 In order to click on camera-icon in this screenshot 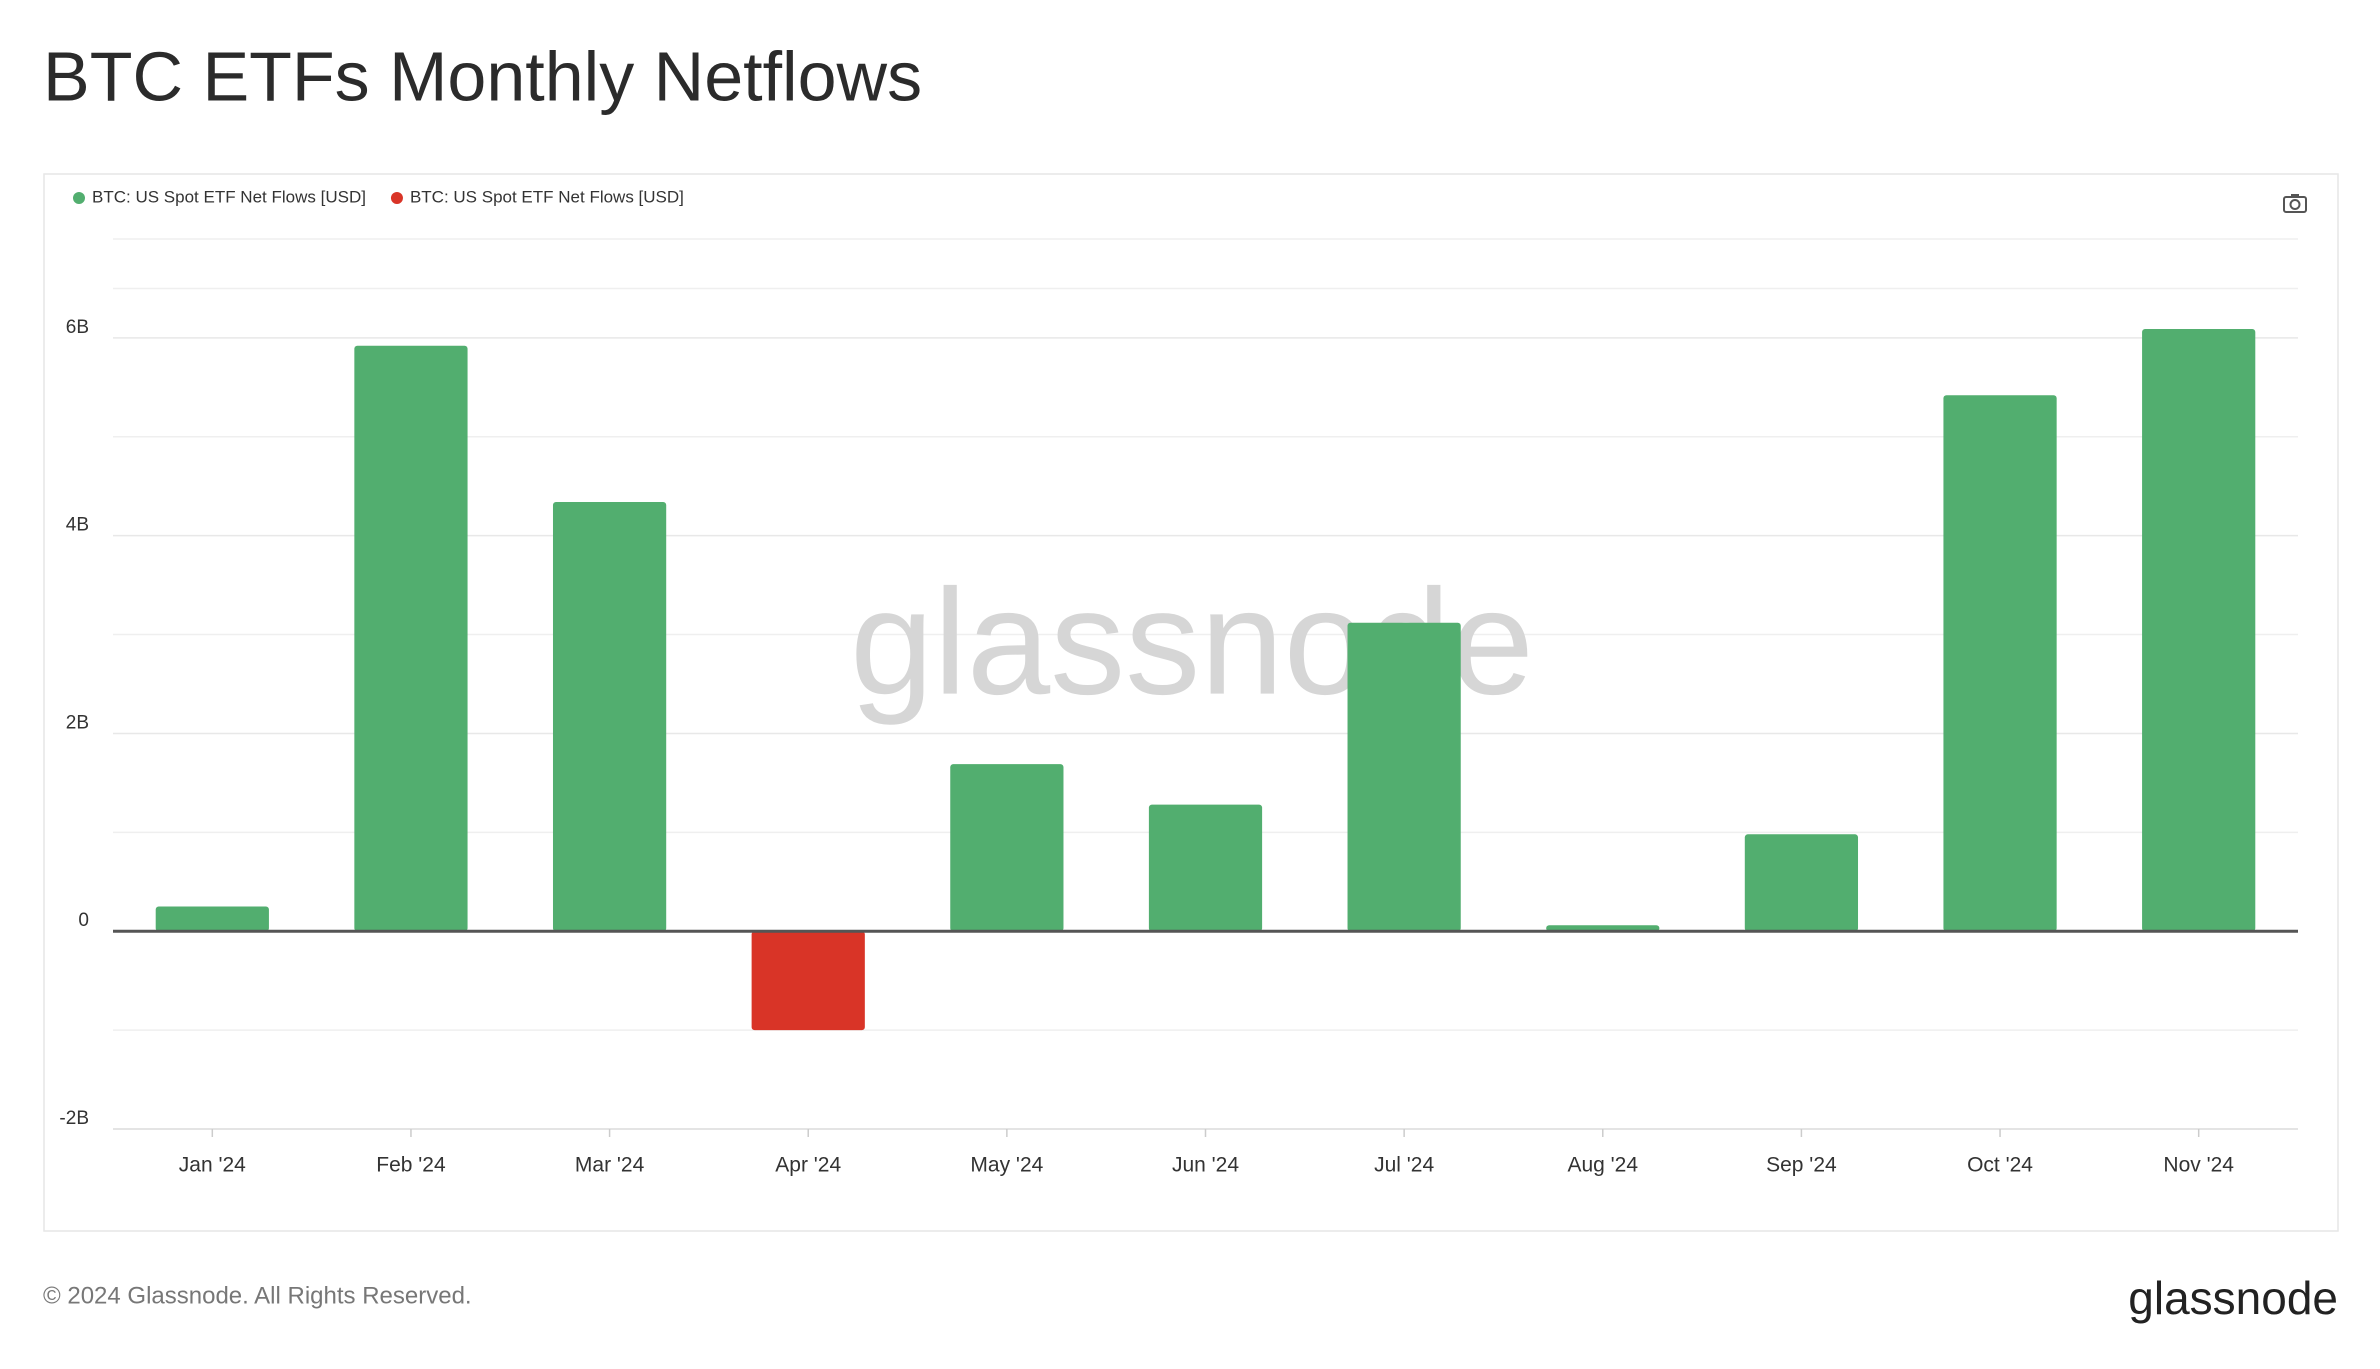, I will do `click(2295, 203)`.